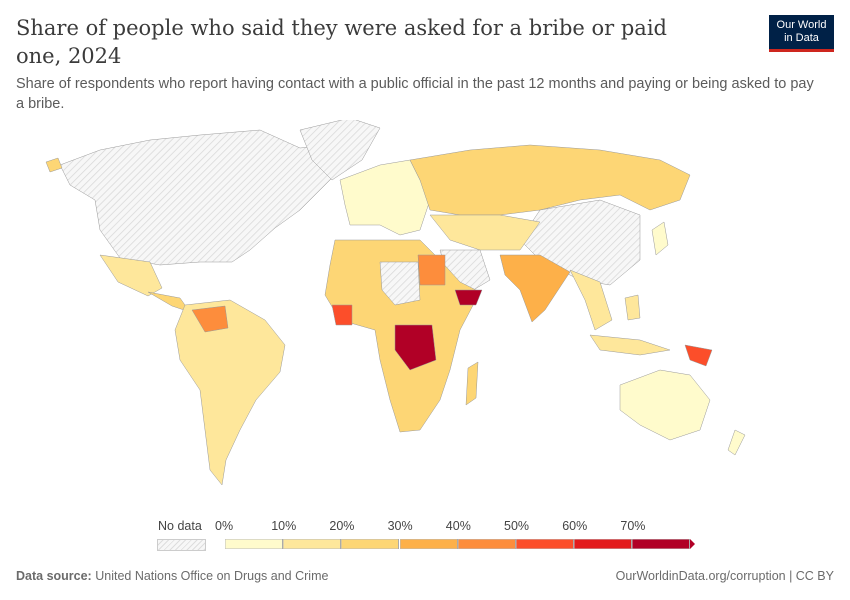  Describe the element at coordinates (724, 576) in the screenshot. I see `footer-link: OurWorldinData.org/corruption | CC BY` at that location.